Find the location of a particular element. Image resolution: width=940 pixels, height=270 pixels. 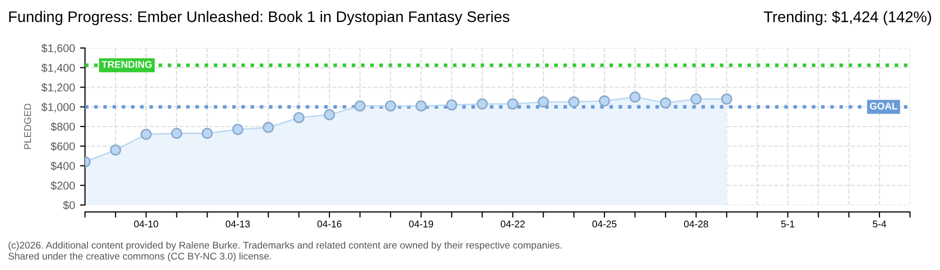

y-tick-label: $400 is located at coordinates (62, 166).